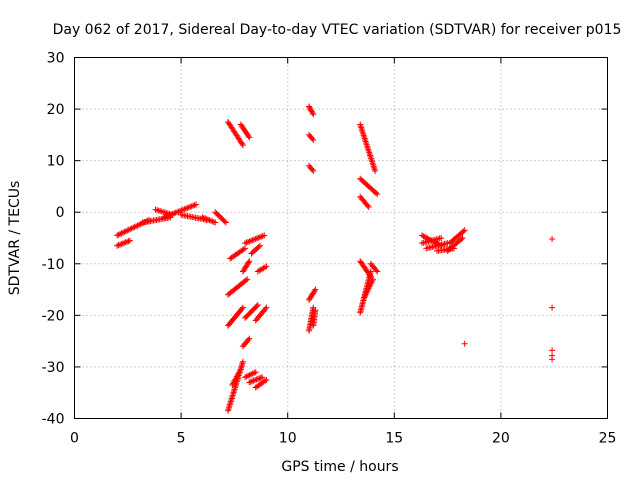 This screenshot has height=480, width=640. I want to click on y-tick-label: 30, so click(56, 59).